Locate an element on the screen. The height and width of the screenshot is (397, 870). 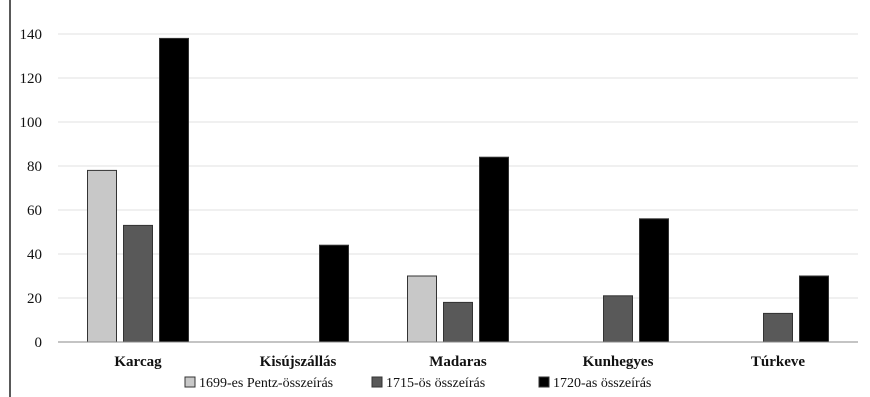
legend-label: 1699-es Pentz-összeírás is located at coordinates (266, 383).